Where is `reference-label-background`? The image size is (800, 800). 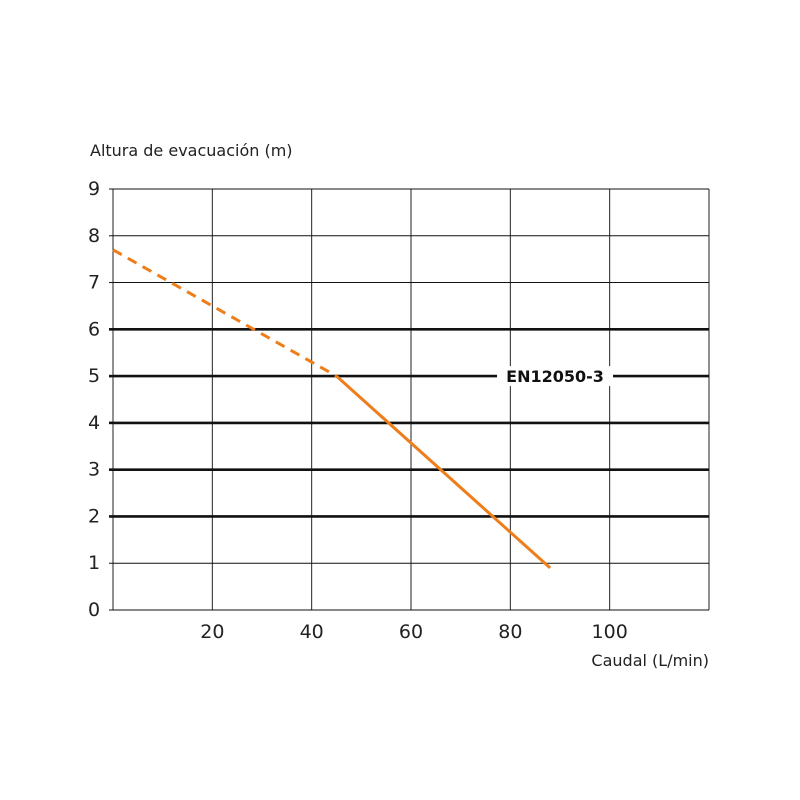 reference-label-background is located at coordinates (555, 376).